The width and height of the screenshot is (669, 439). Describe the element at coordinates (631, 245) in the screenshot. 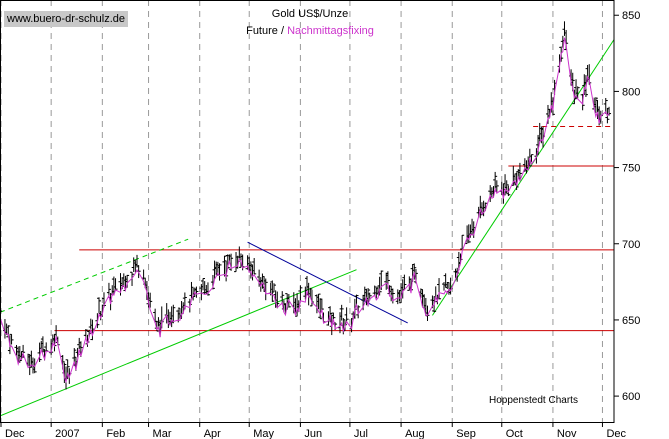

I see `y-tick-label: 700` at that location.